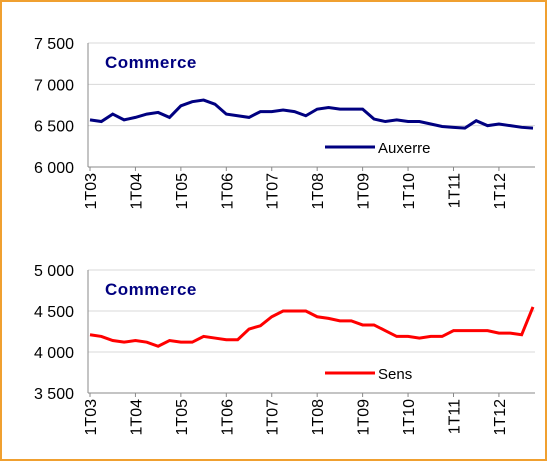 This screenshot has width=547, height=461. Describe the element at coordinates (54, 168) in the screenshot. I see `y-tick-label: 6 000` at that location.